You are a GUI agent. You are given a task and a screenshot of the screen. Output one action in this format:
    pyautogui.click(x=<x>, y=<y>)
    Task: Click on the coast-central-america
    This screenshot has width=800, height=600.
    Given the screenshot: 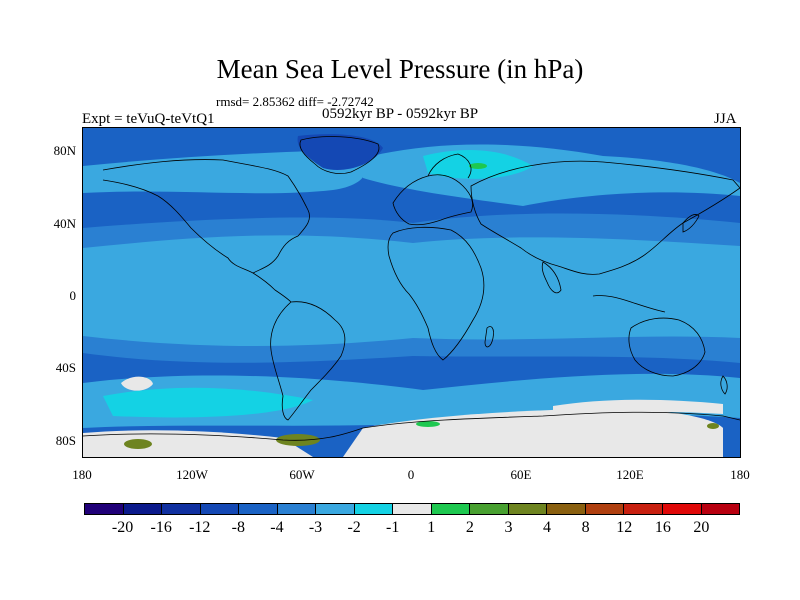 What is the action you would take?
    pyautogui.click(x=272, y=287)
    